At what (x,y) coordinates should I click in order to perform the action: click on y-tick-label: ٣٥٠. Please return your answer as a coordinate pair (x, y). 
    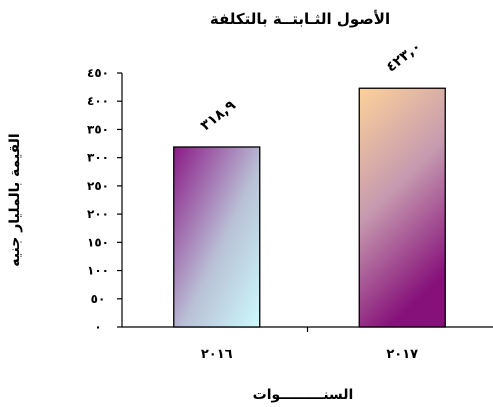
    Looking at the image, I should click on (98, 129).